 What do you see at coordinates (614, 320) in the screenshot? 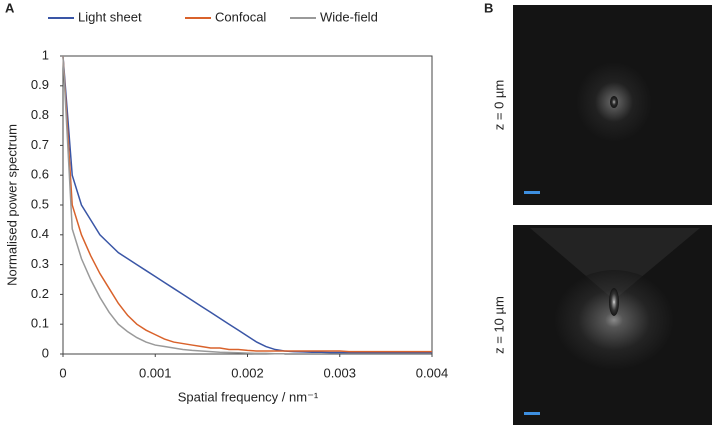
I see `psf-halo` at bounding box center [614, 320].